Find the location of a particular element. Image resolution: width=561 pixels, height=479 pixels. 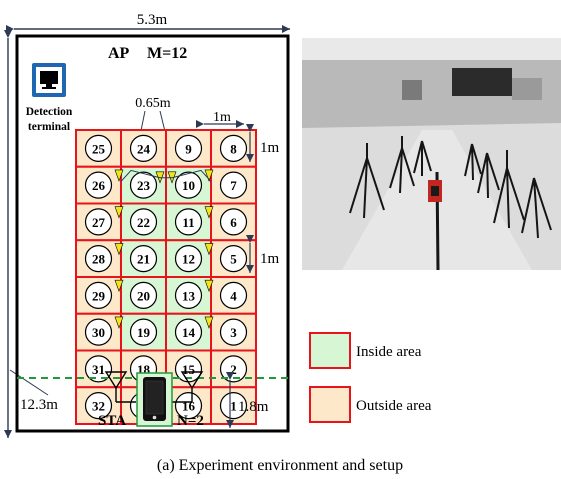

position-number: 32 is located at coordinates (98, 406).